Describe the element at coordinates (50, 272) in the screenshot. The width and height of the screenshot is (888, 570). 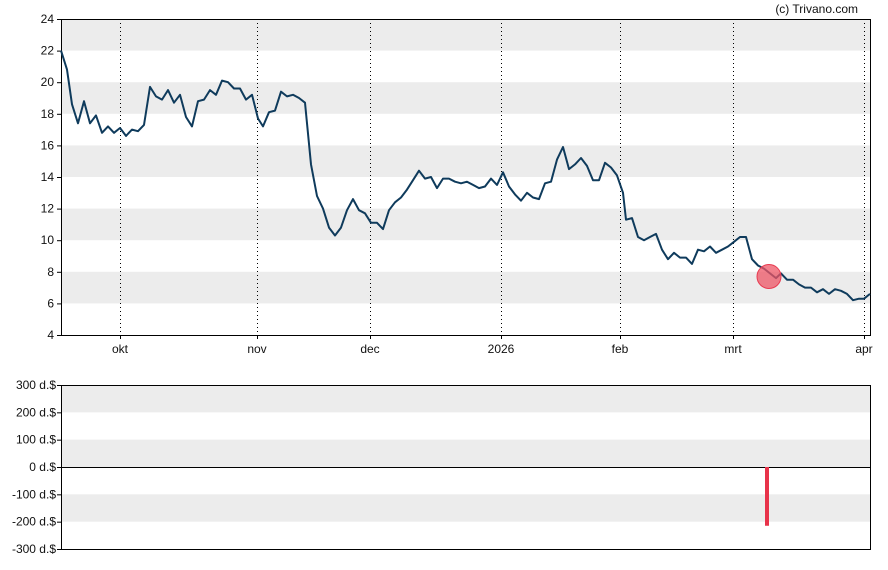
I see `y-tick-label: 8` at that location.